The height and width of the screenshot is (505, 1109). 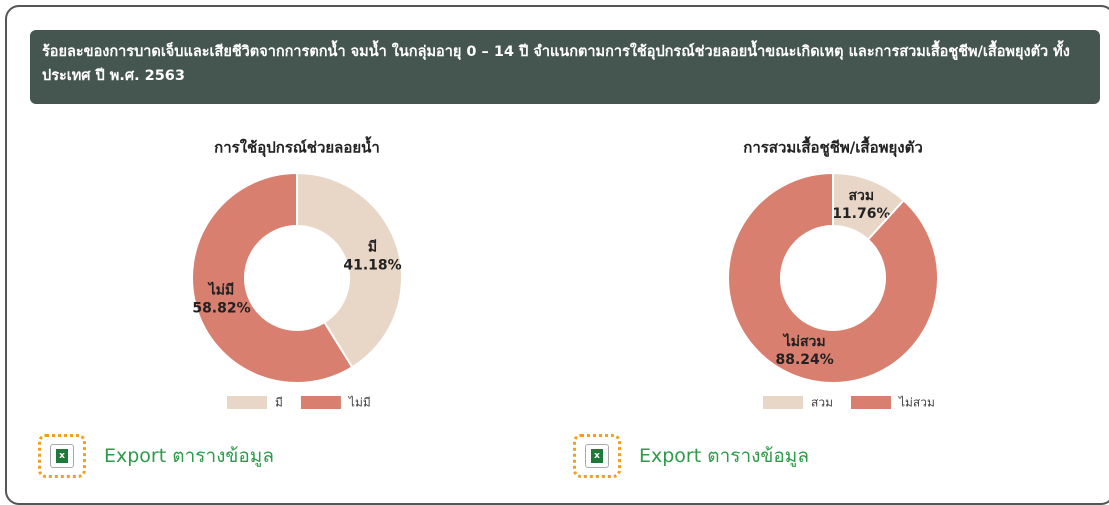 What do you see at coordinates (279, 403) in the screenshot?
I see `legend-label: มี` at bounding box center [279, 403].